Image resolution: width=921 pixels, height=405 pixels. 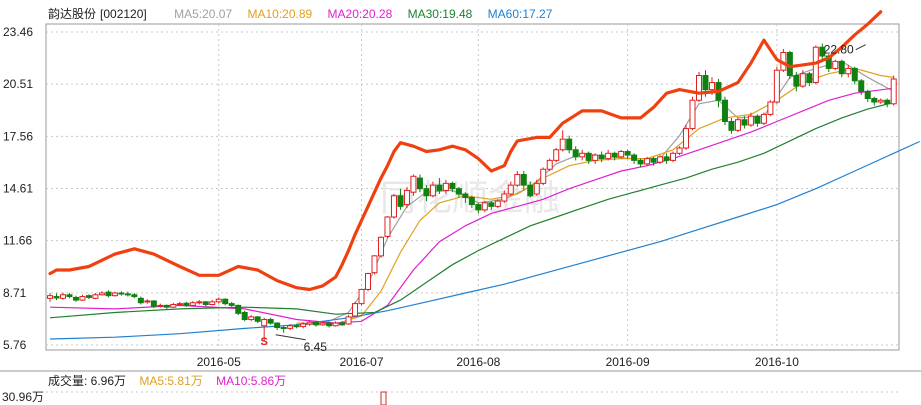 What do you see at coordinates (839, 50) in the screenshot?
I see `high-label: 22.80` at bounding box center [839, 50].